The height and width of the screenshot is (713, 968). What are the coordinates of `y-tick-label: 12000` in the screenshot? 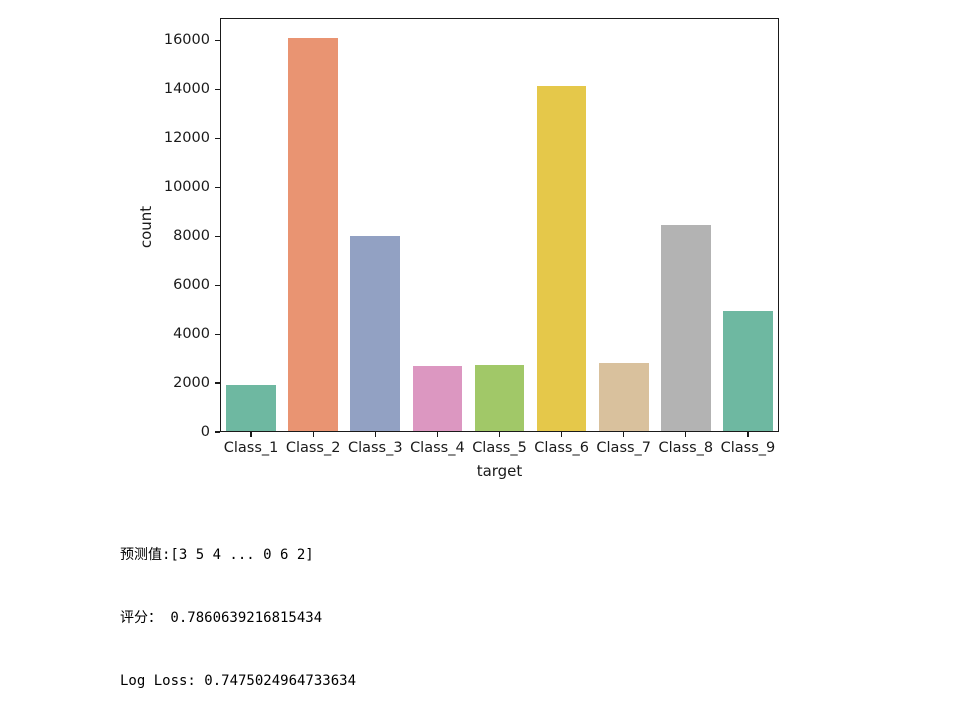 It's located at (186, 138).